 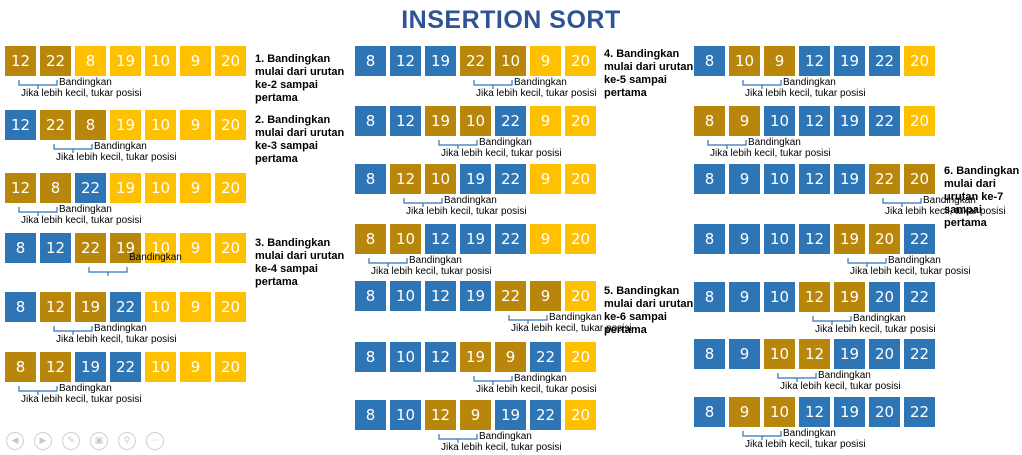 What do you see at coordinates (15, 441) in the screenshot?
I see `prev-icon: ◀` at bounding box center [15, 441].